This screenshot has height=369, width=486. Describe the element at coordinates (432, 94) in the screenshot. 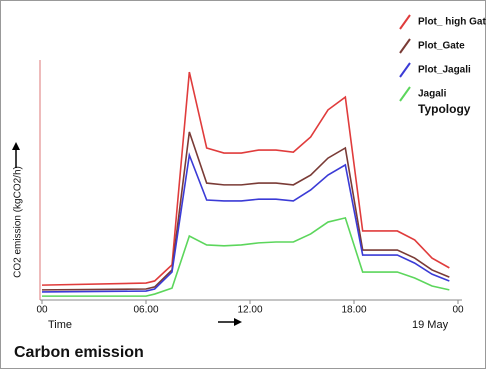

I see `legend-label: Jagali` at that location.